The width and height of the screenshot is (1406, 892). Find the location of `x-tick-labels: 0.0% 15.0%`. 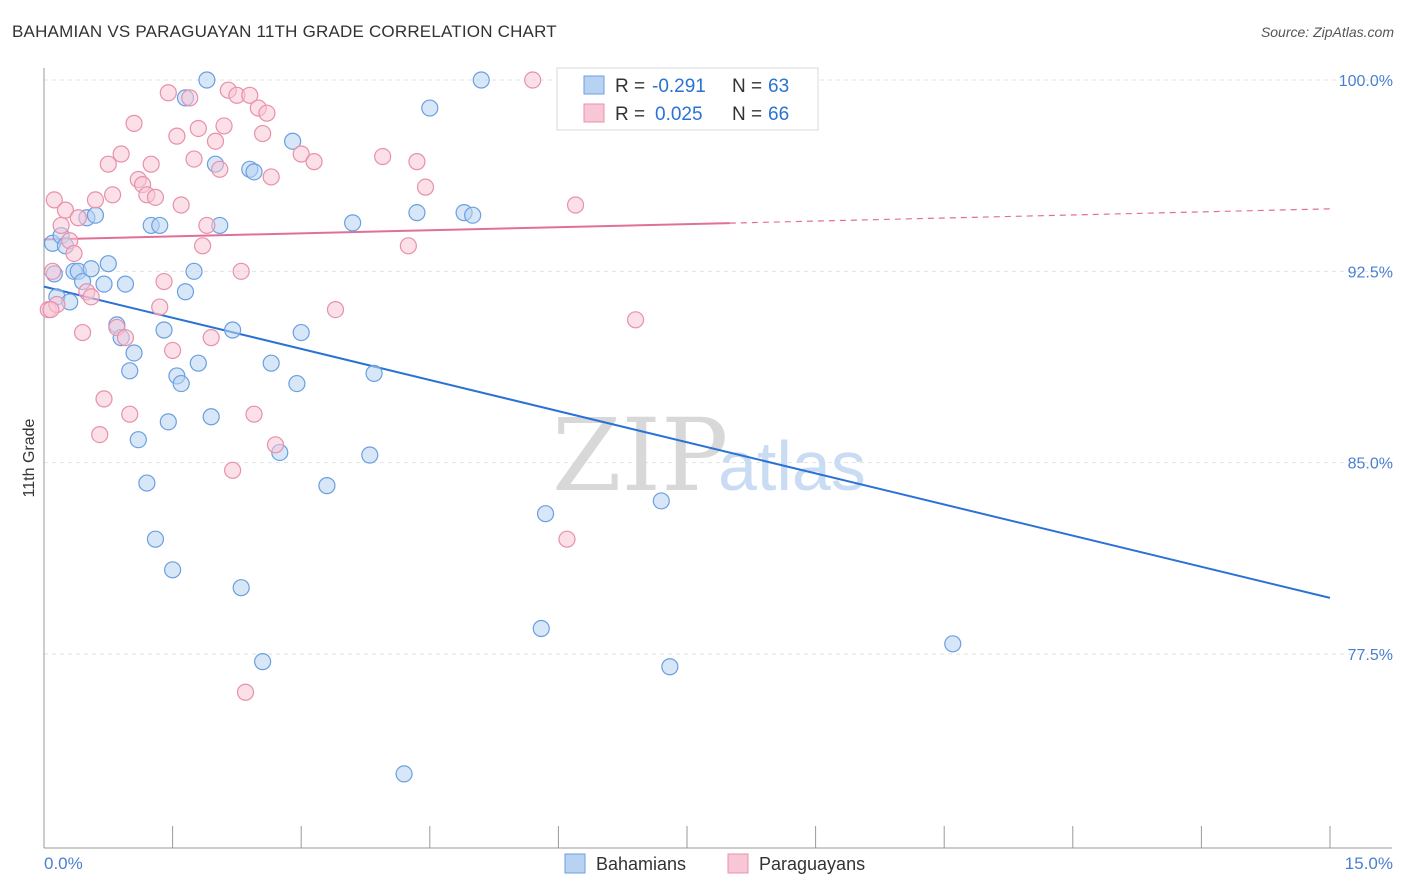

x-tick-labels: 0.0% 15.0% is located at coordinates (718, 863).